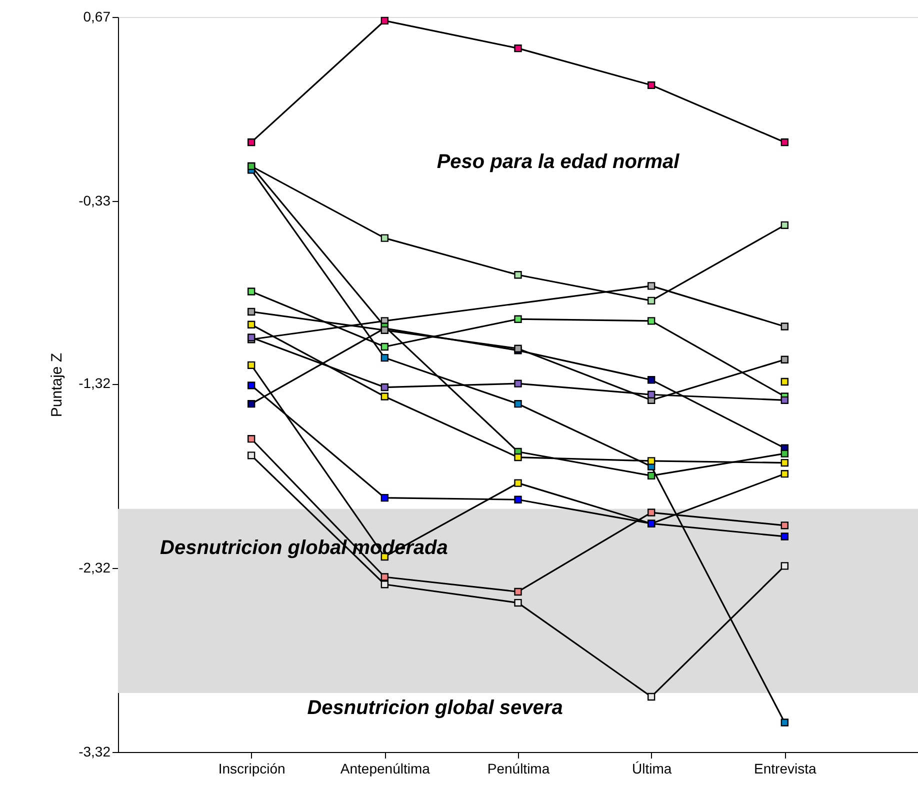  I want to click on x-tick-label: Última, so click(652, 768).